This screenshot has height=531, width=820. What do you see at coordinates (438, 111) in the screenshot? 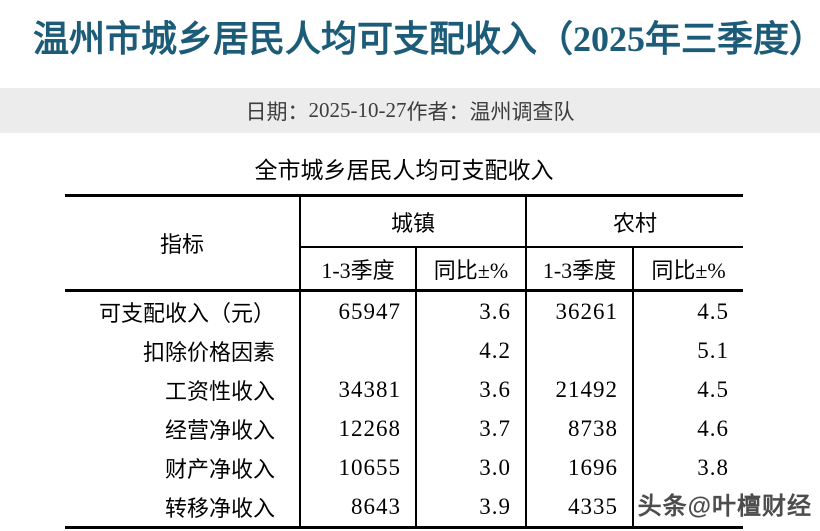
I see `author-label: 作者：` at bounding box center [438, 111].